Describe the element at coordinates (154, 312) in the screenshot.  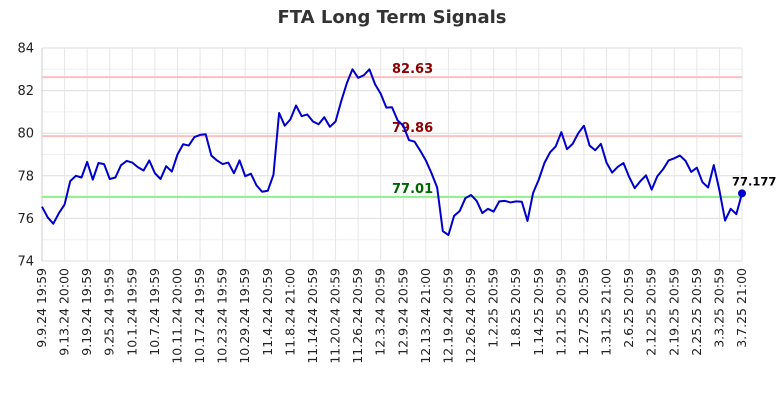
I see `x-tick-label: 10.7.24 19:59` at that location.